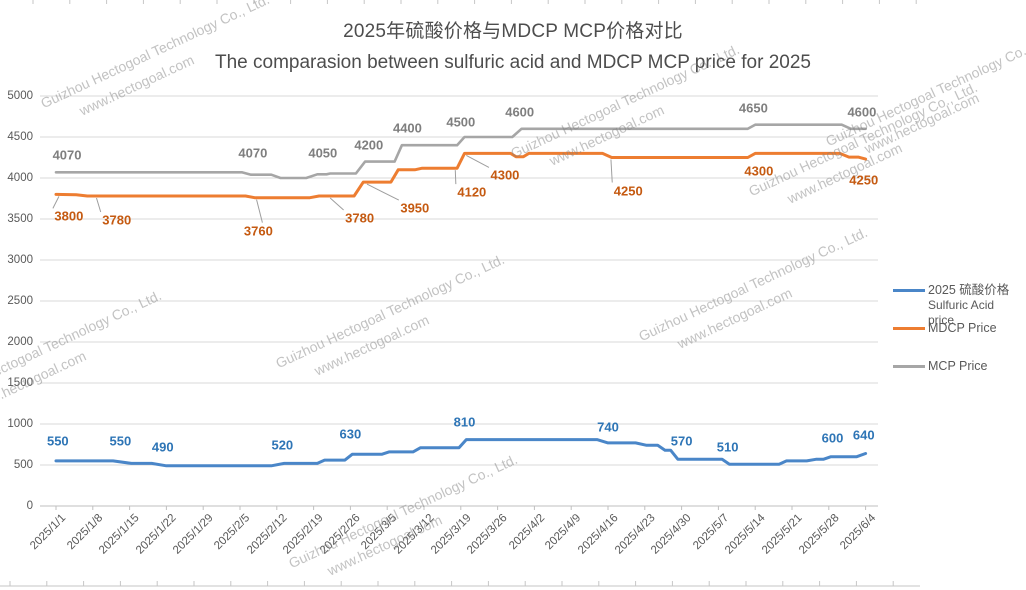 This screenshot has height=590, width=1026. What do you see at coordinates (23, 464) in the screenshot?
I see `y-tick-label: 500` at bounding box center [23, 464].